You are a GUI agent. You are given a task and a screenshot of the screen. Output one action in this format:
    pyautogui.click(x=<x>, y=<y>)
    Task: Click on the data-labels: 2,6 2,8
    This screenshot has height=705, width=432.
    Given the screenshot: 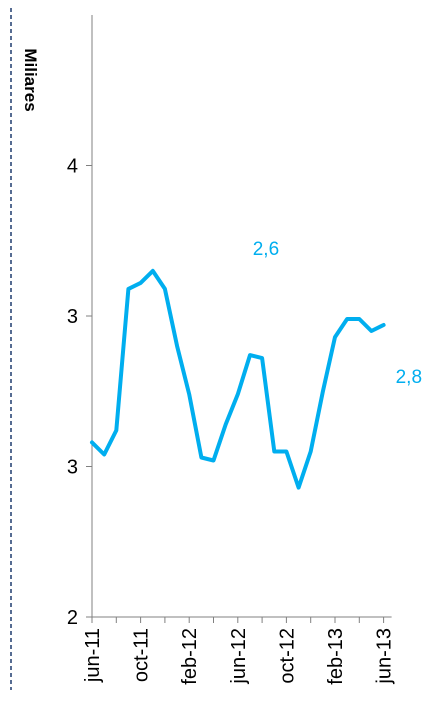 What is the action you would take?
    pyautogui.click(x=337, y=313)
    